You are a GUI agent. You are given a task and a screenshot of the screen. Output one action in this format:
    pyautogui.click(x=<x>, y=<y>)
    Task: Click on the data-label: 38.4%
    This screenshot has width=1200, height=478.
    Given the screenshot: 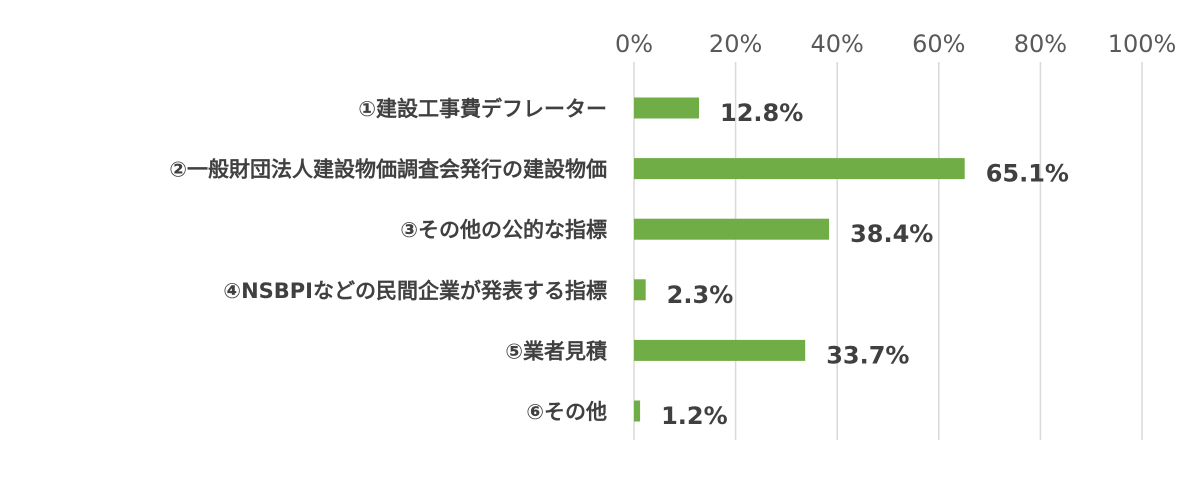 What is the action you would take?
    pyautogui.click(x=891, y=234)
    